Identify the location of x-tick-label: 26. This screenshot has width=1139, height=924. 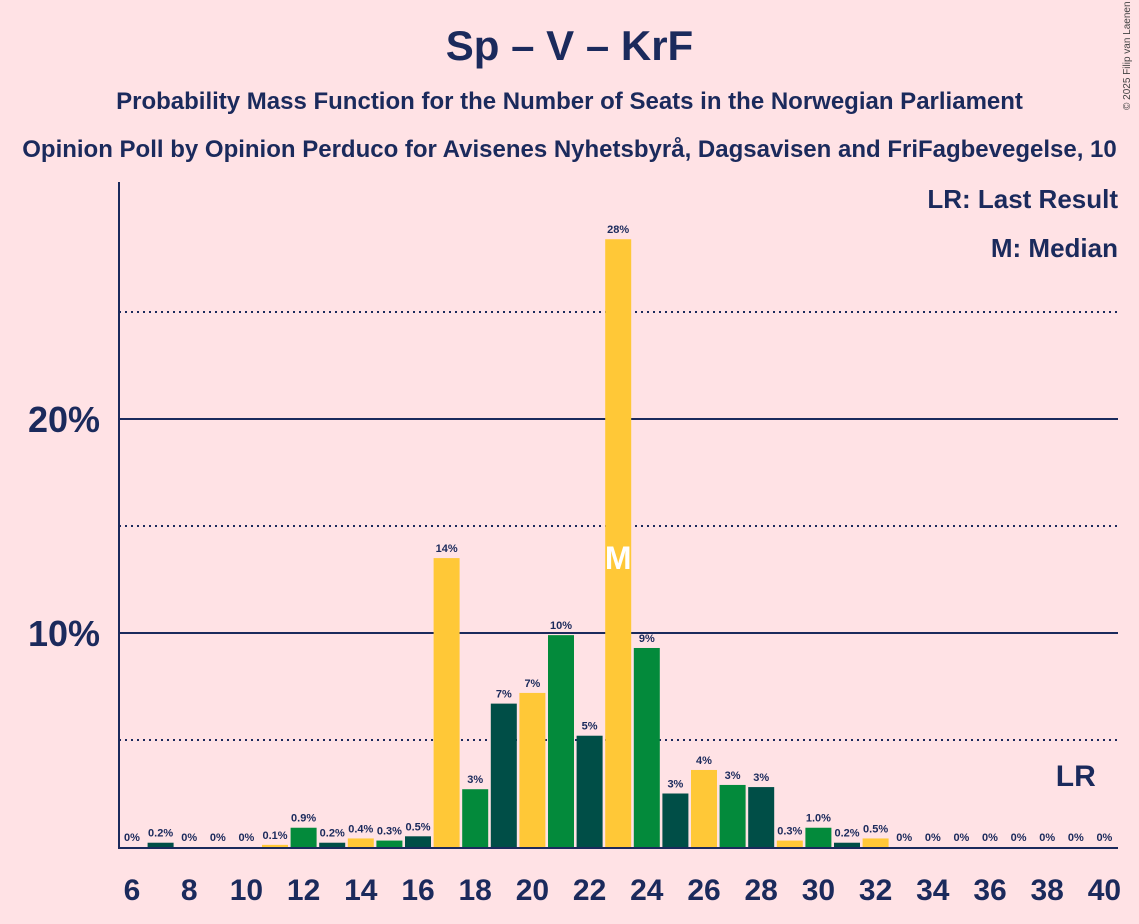
(703, 890).